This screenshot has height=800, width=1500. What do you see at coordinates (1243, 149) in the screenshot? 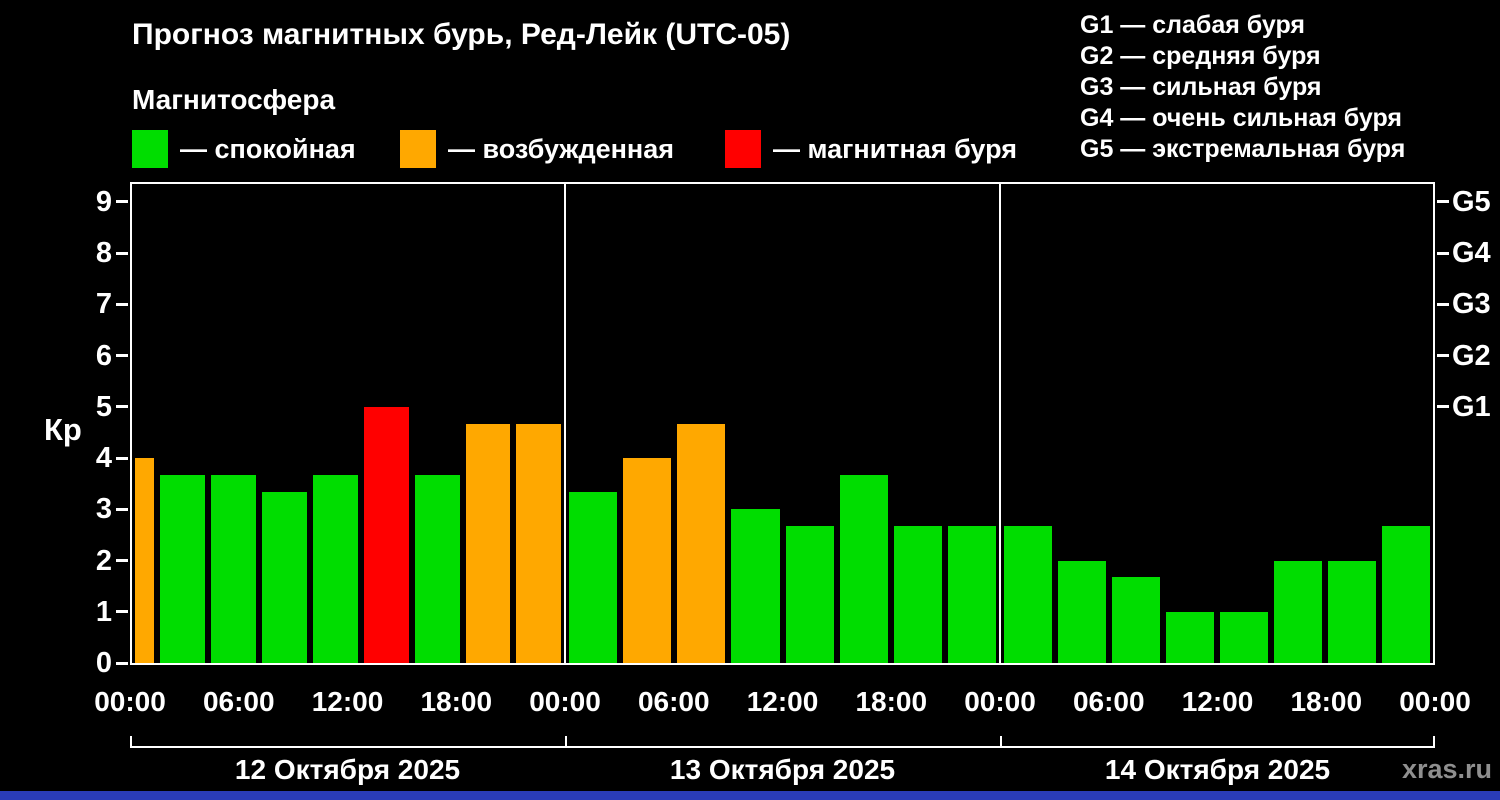
I see `g-legend-line: G5 — экстремальная буря` at bounding box center [1243, 149].